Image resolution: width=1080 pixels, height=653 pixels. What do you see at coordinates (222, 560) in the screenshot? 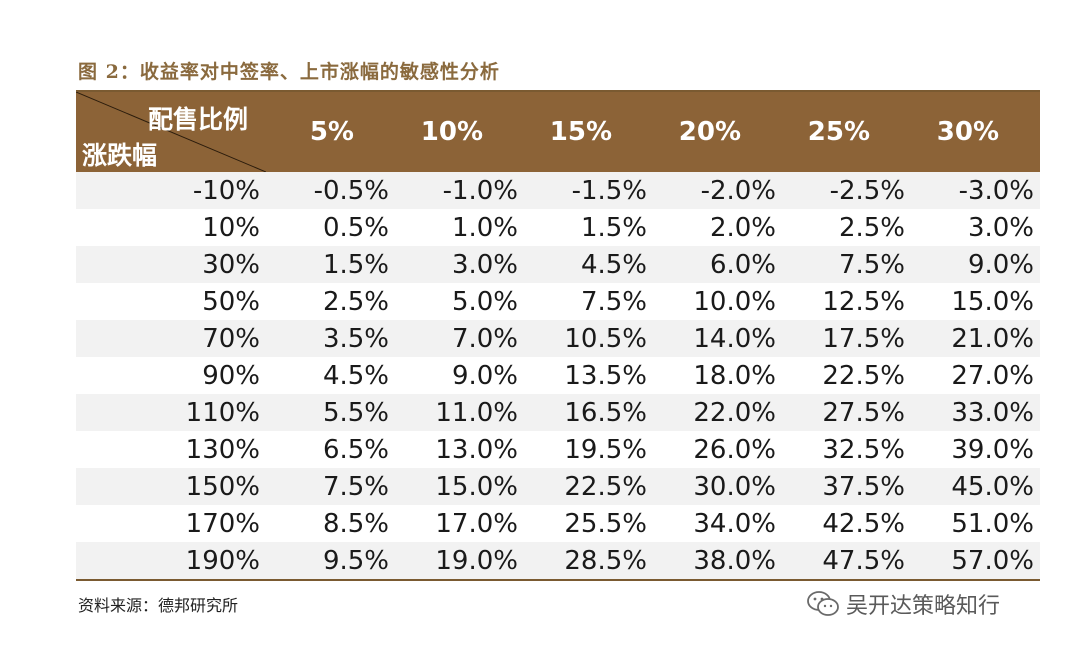
I see `row-label: 190%` at bounding box center [222, 560].